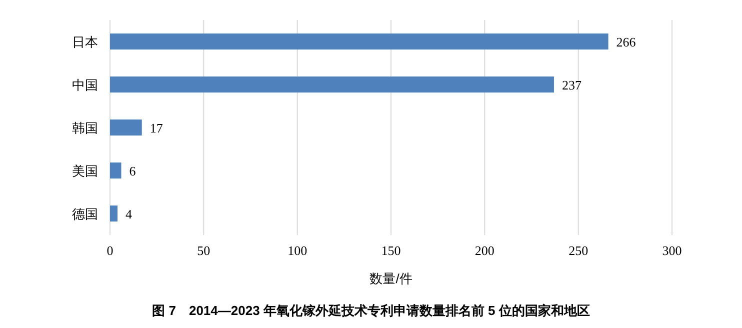  I want to click on data-label: 266, so click(626, 42).